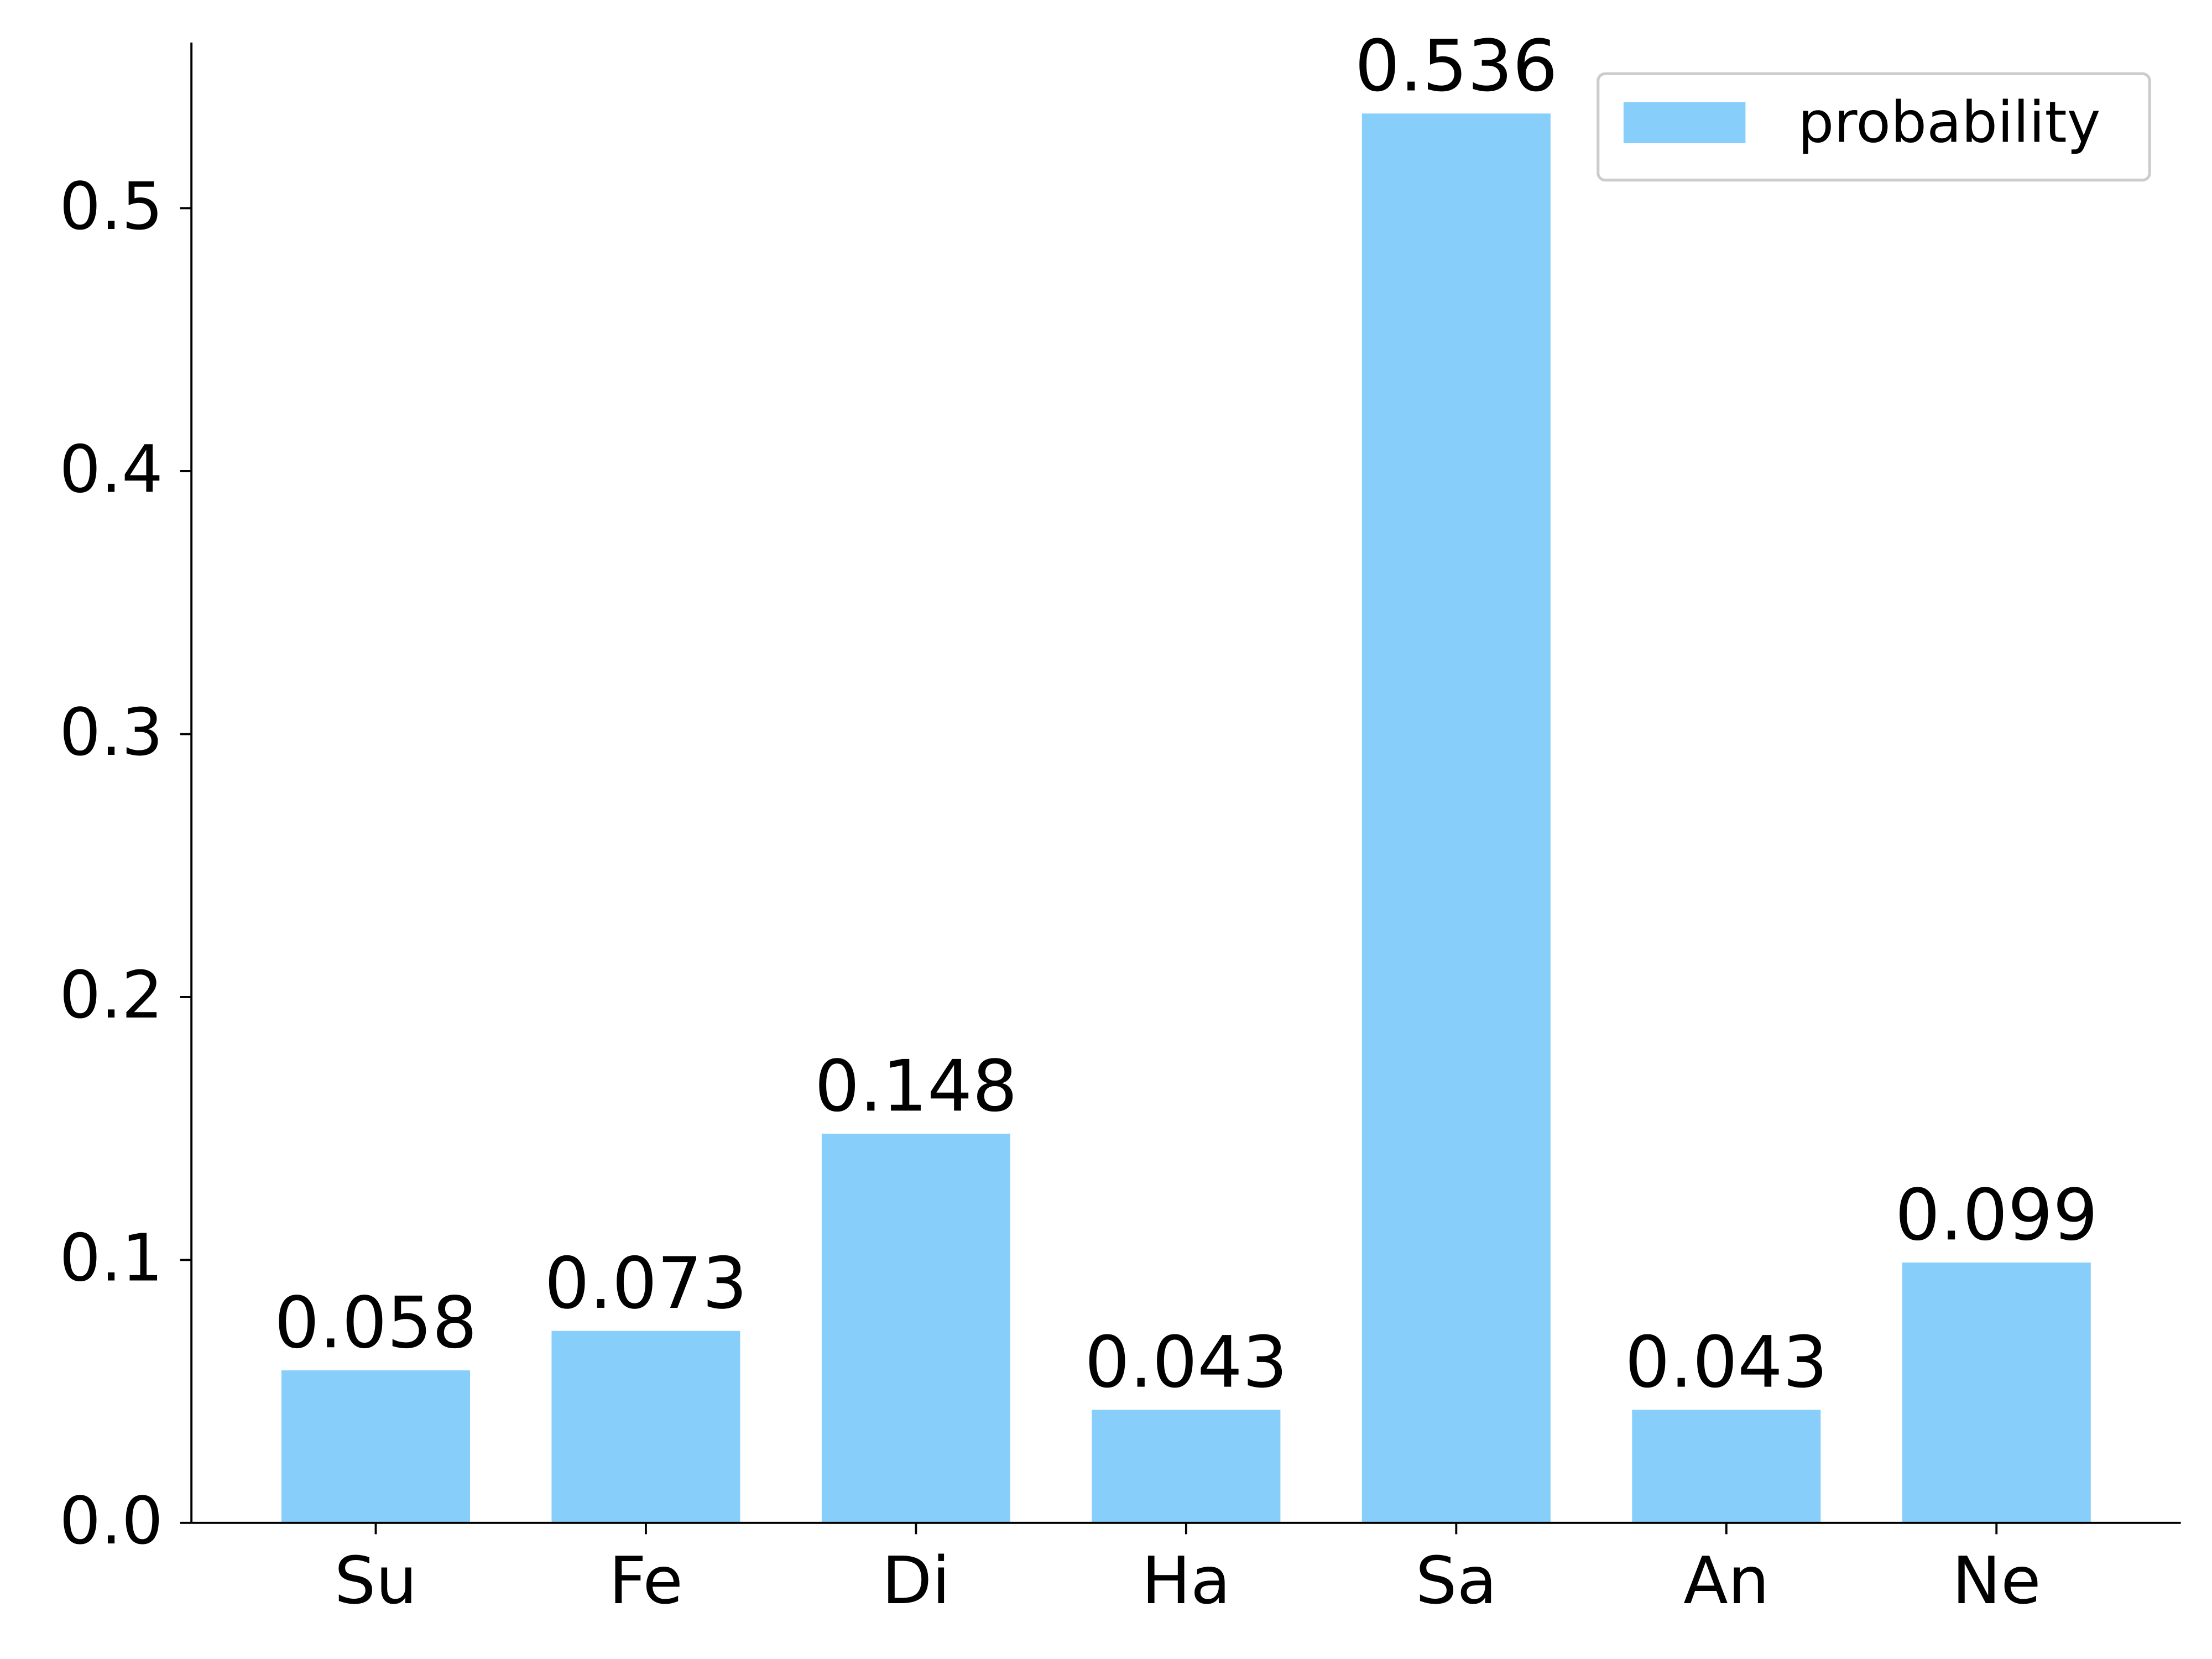  I want to click on y-tick-label: 0.3, so click(111, 733).